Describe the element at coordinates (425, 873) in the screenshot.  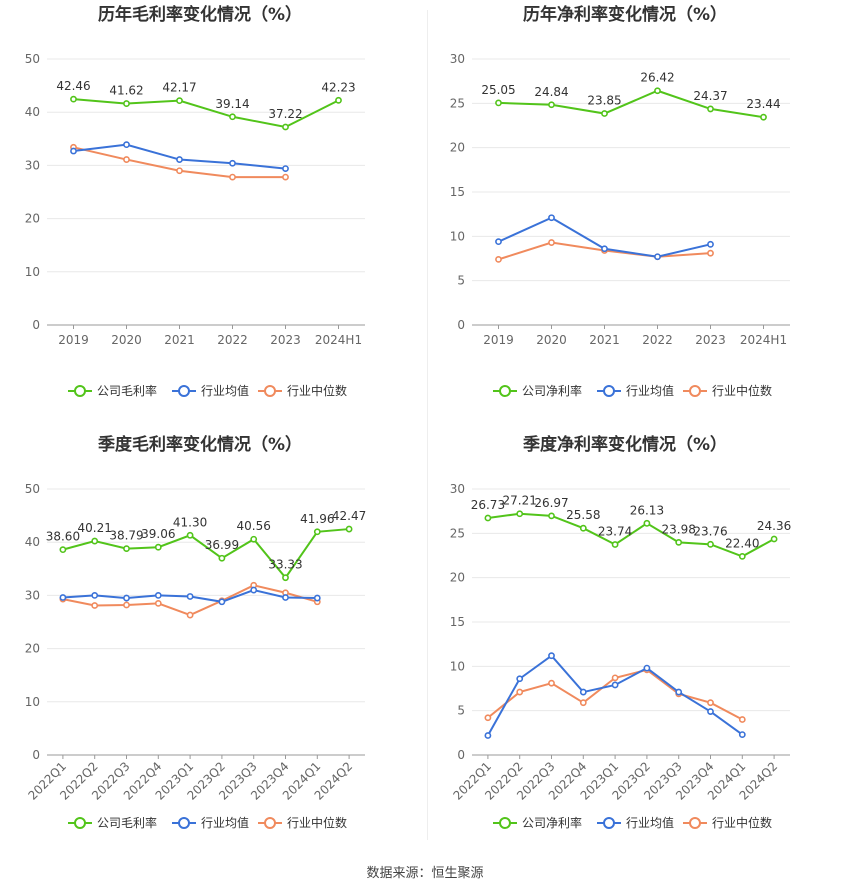
I see `data-source-note: 数据来源：恒生聚源` at that location.